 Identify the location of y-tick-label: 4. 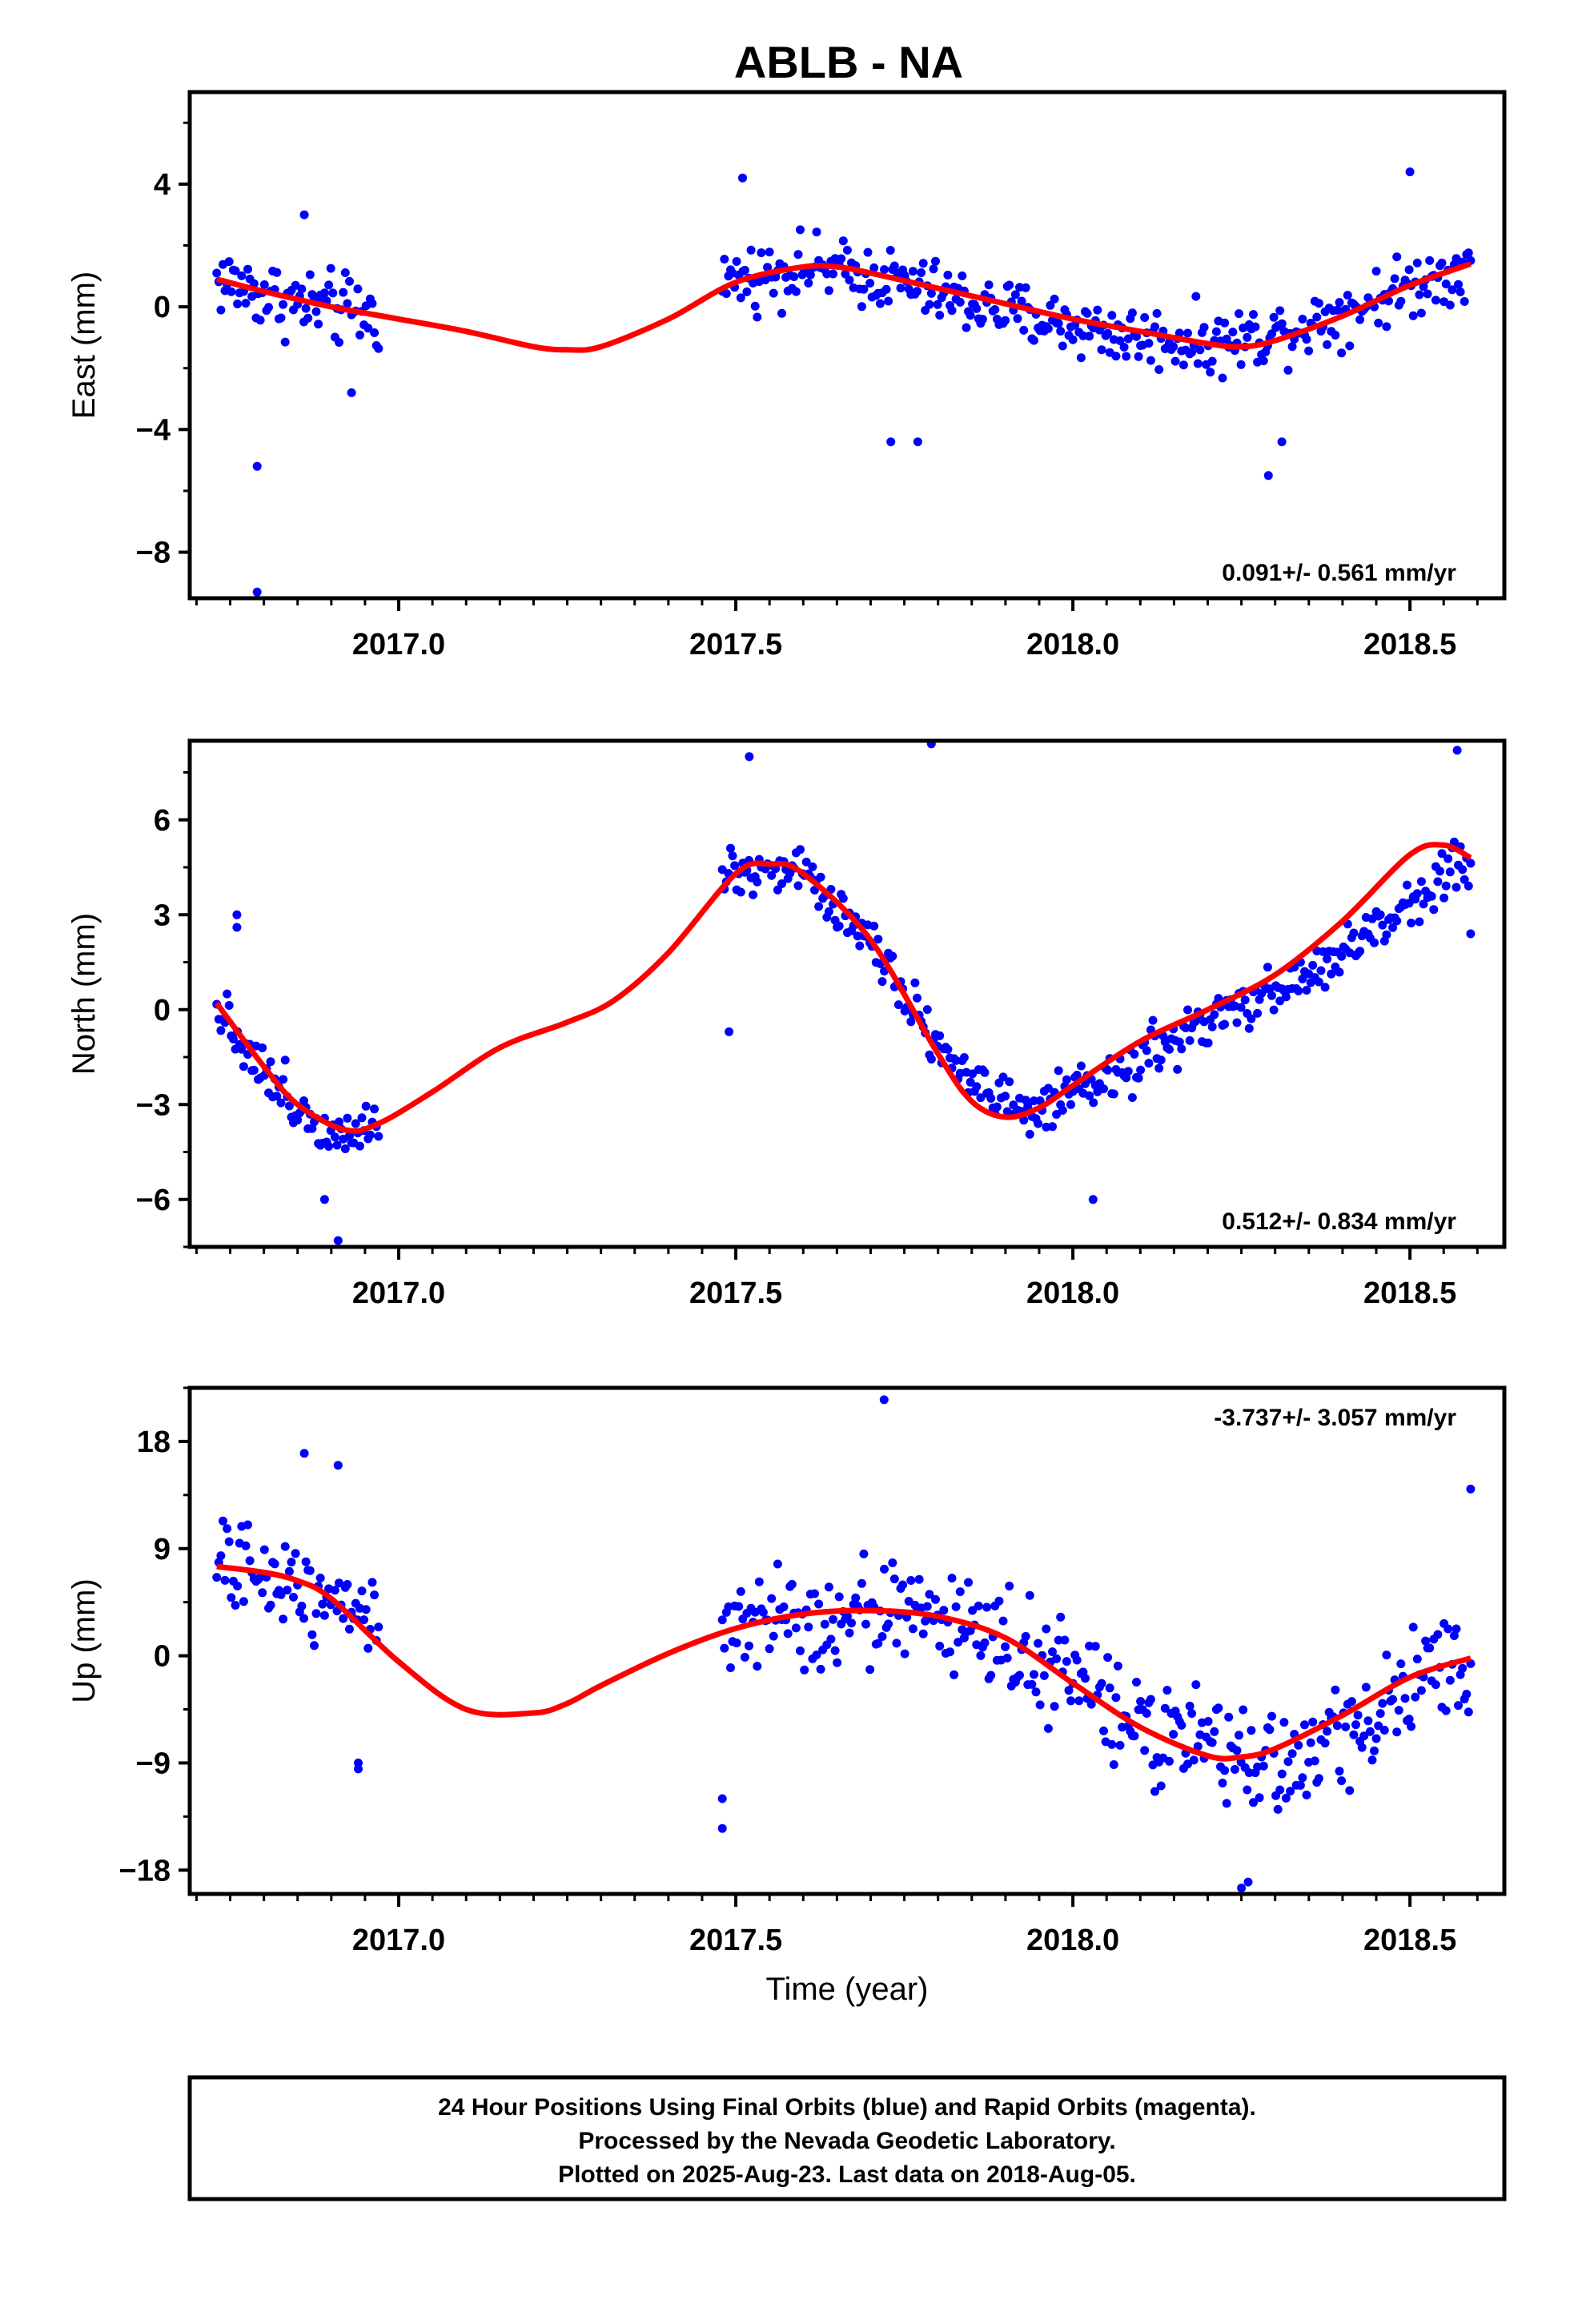
(162, 185).